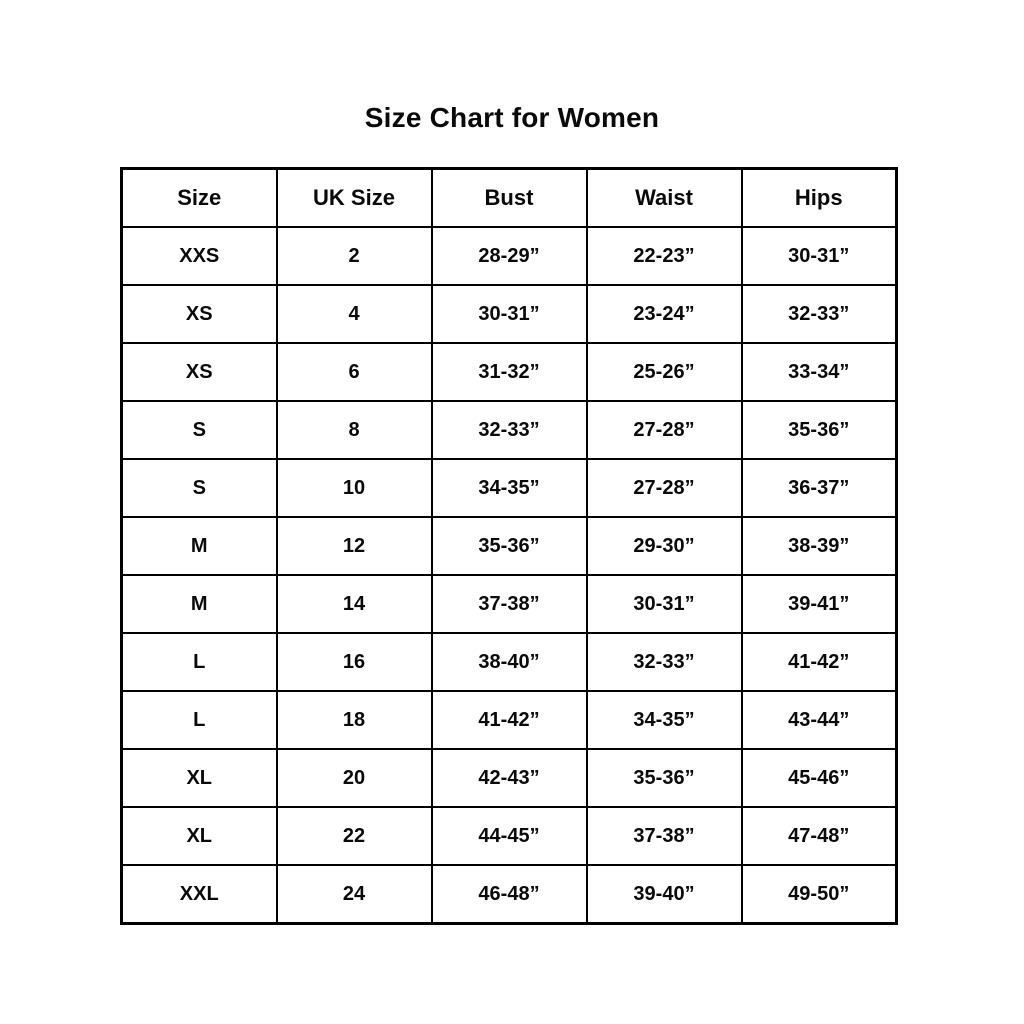 This screenshot has width=1024, height=1024. I want to click on header-row: Size UK Size Bust Waist Hips, so click(509, 197).